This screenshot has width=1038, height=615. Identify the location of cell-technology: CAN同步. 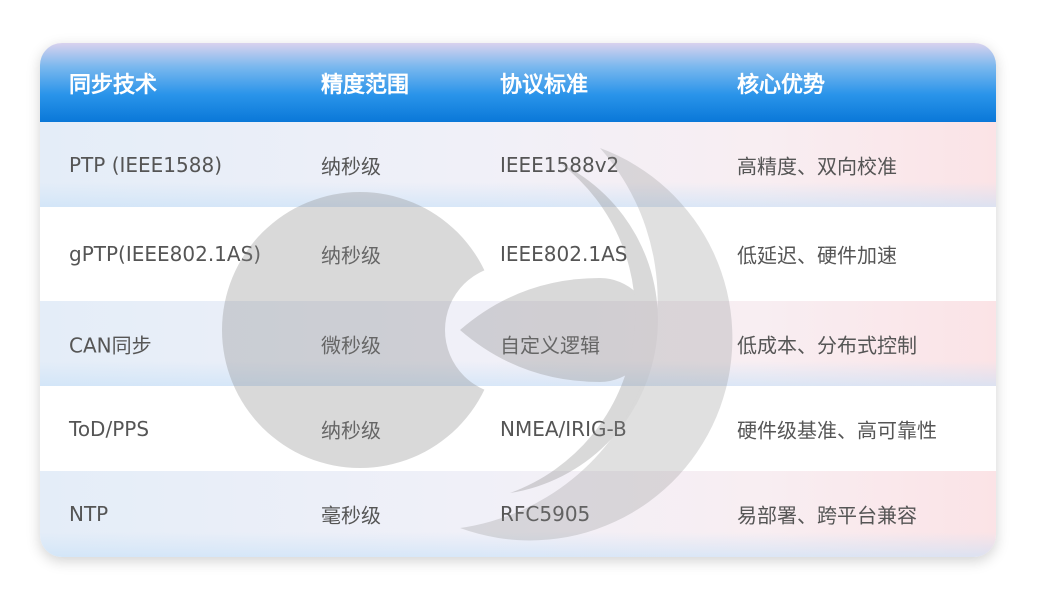
(110, 345).